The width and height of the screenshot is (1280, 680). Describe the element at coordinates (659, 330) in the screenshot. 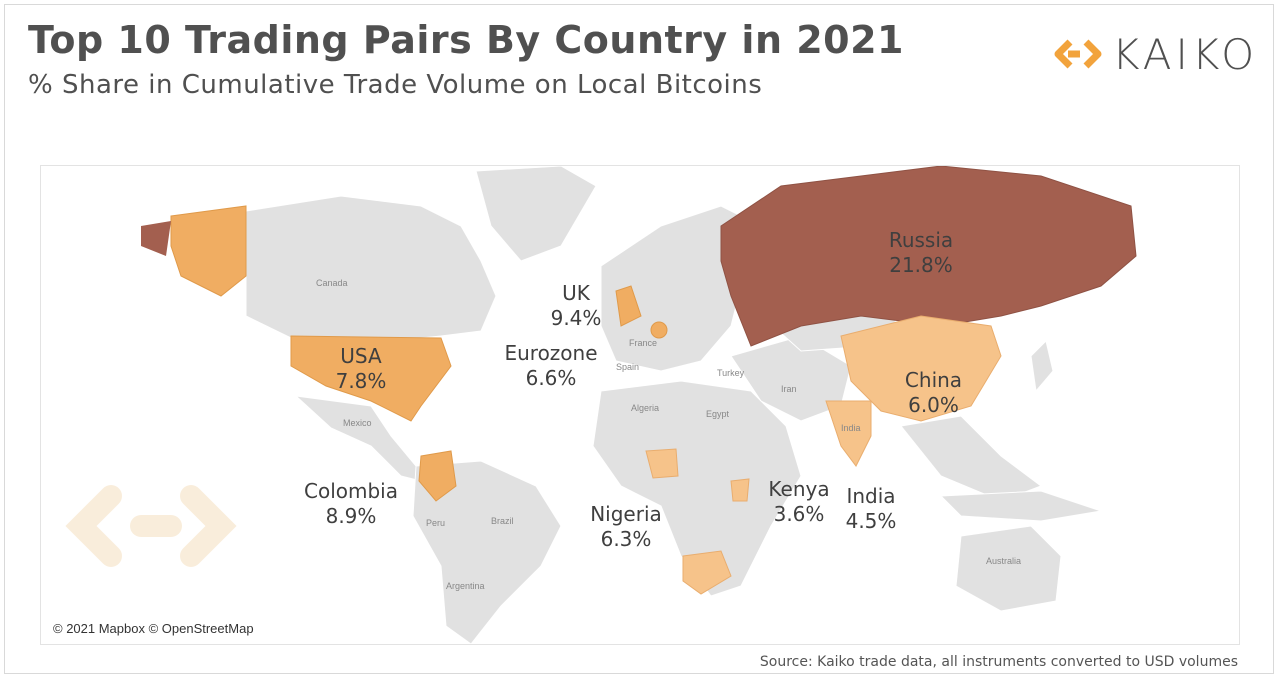

I see `eurozone-marker` at that location.